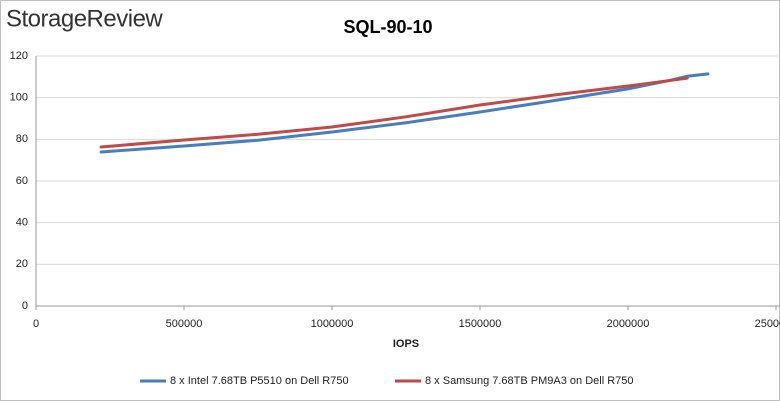 The height and width of the screenshot is (401, 780). Describe the element at coordinates (387, 27) in the screenshot. I see `chart-title: SQL-90-10` at that location.